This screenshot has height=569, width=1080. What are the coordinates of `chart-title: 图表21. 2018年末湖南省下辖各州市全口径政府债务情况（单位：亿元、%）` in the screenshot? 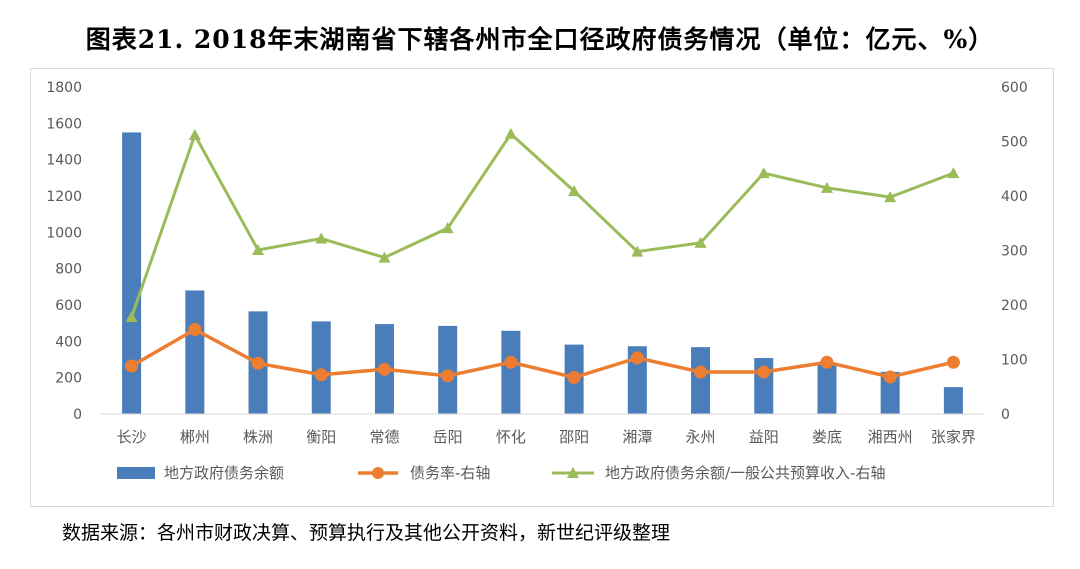 It's located at (540, 39).